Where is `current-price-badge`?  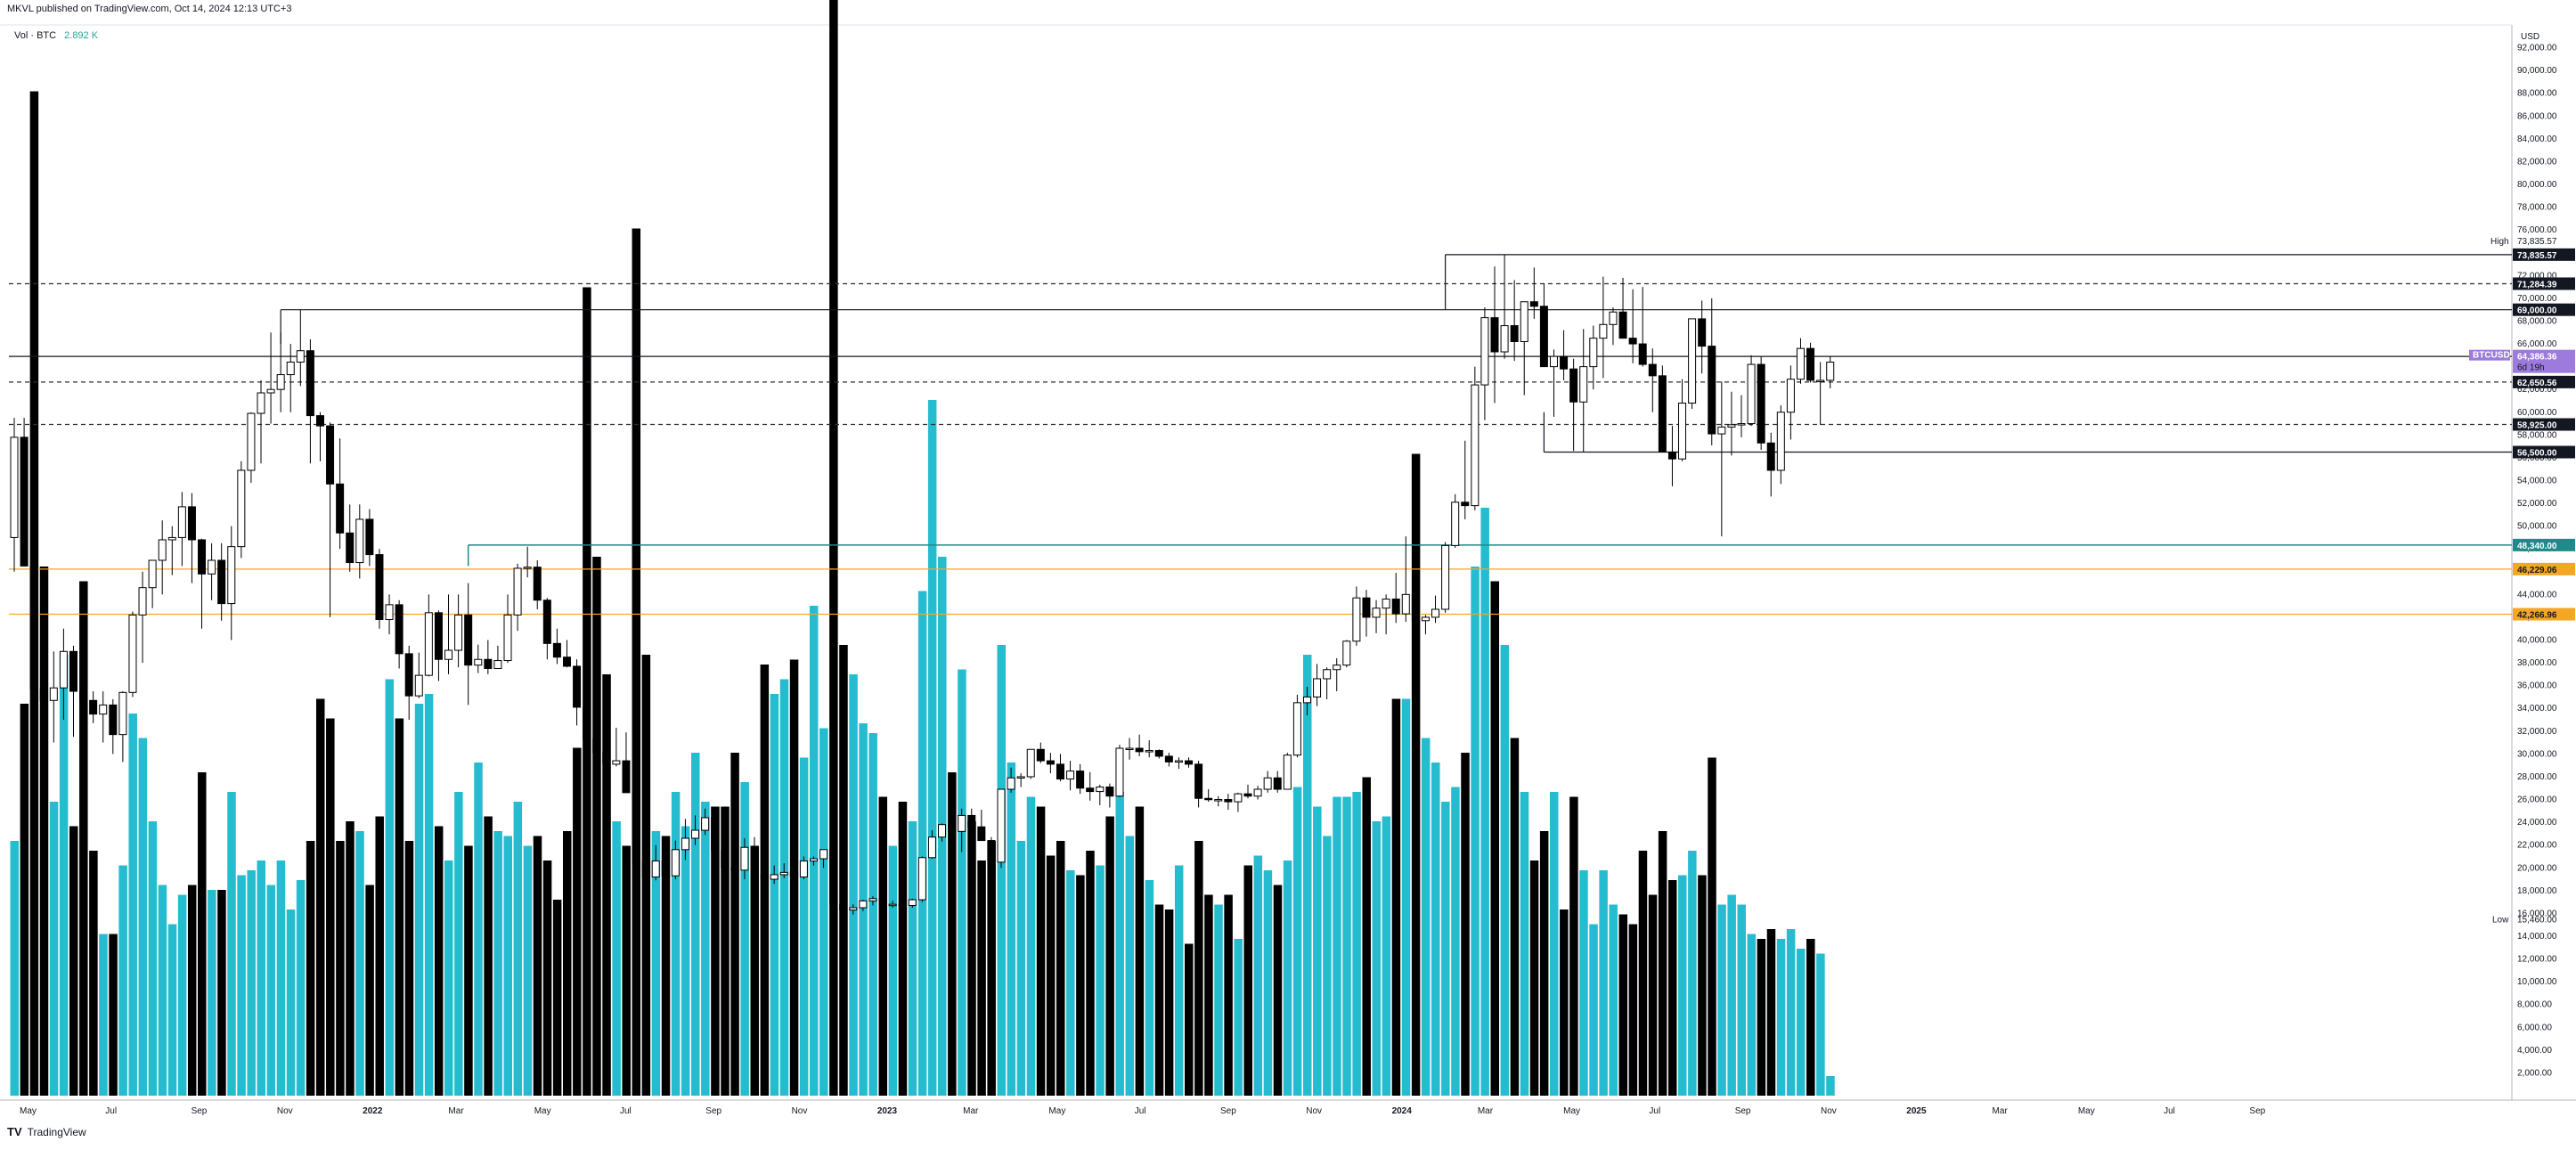
current-price-badge is located at coordinates (2544, 361).